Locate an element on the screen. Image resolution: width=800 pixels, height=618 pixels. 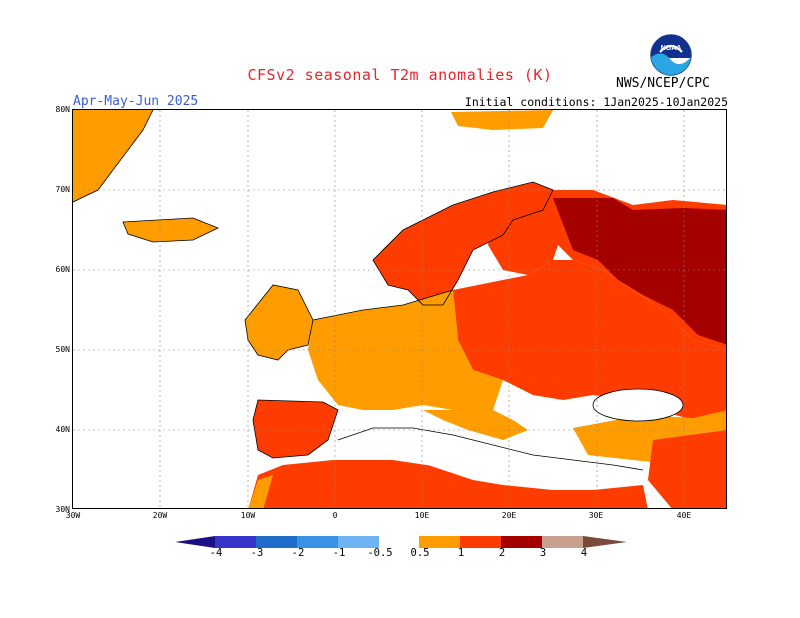
lon-label: 30E is located at coordinates (596, 515).